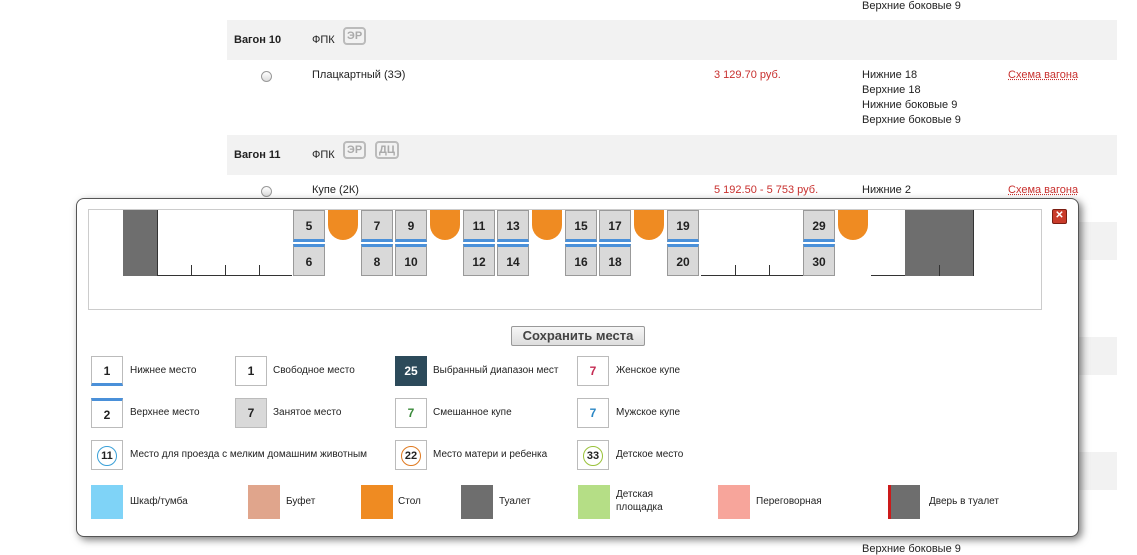 The height and width of the screenshot is (555, 1137). I want to click on legend-selected-range-label: Выбранный диапазон мест, so click(496, 370).